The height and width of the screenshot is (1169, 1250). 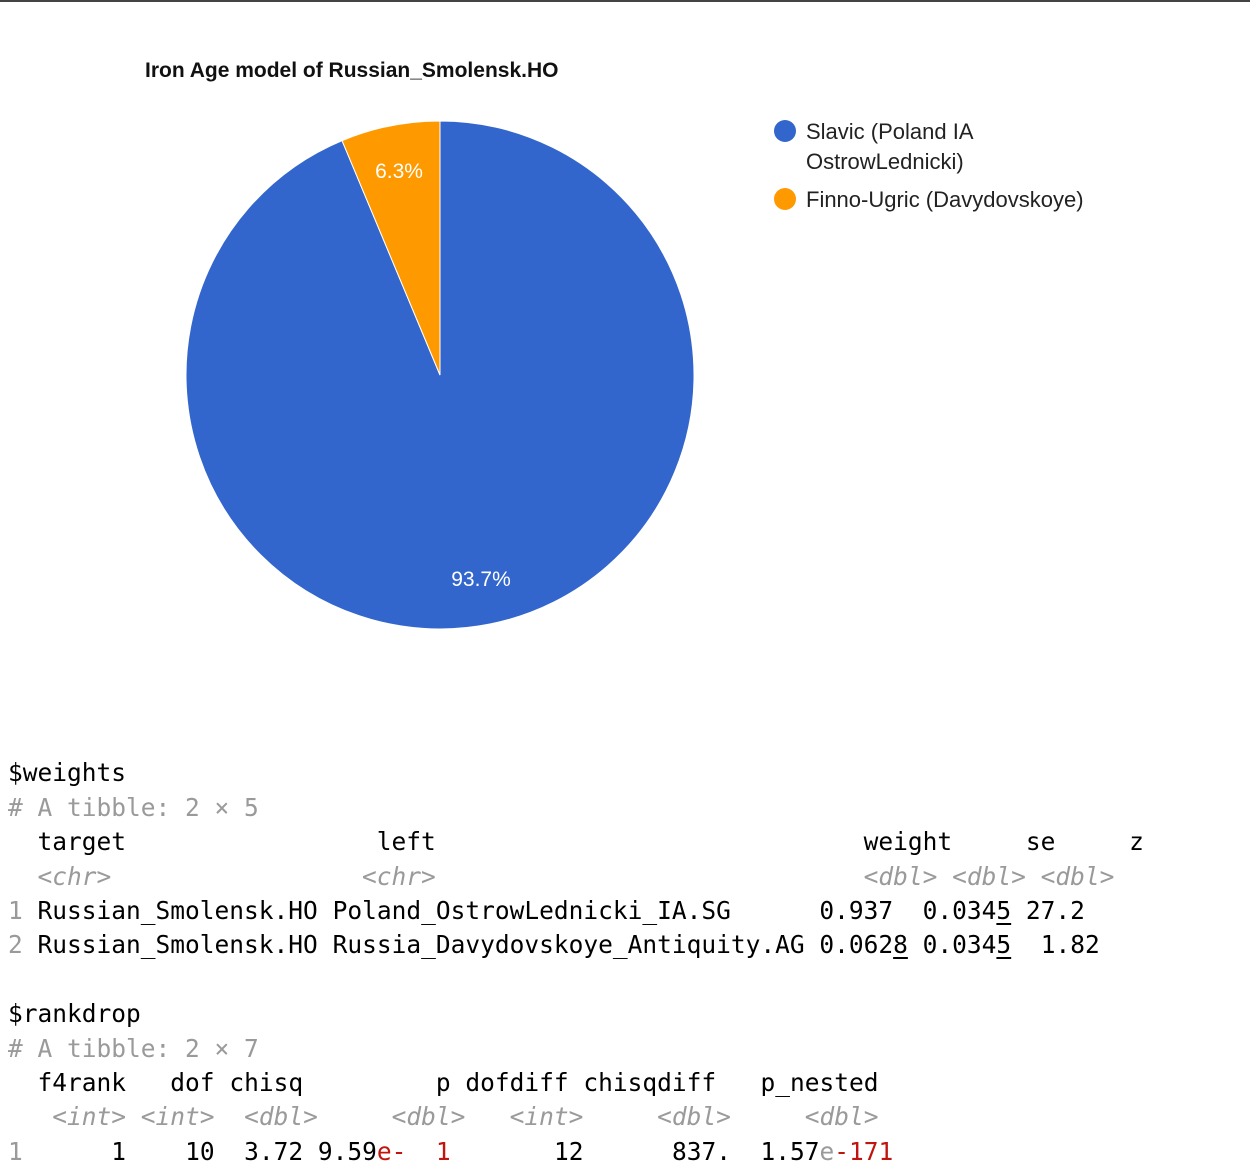 I want to click on col-header-dof: dof, so click(x=192, y=1082).